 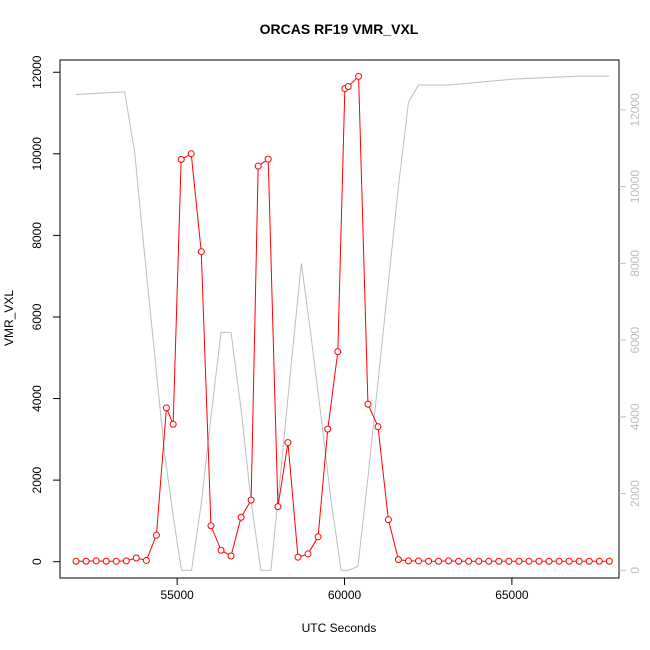 I want to click on y-tick-label: 8000, so click(x=37, y=235).